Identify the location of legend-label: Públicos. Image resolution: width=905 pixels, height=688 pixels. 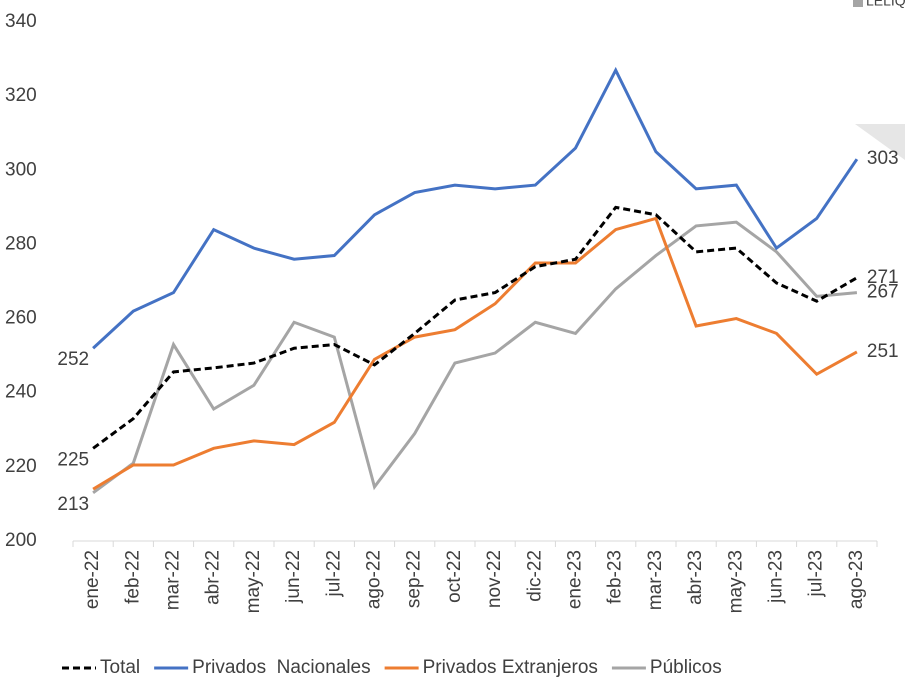
(686, 667).